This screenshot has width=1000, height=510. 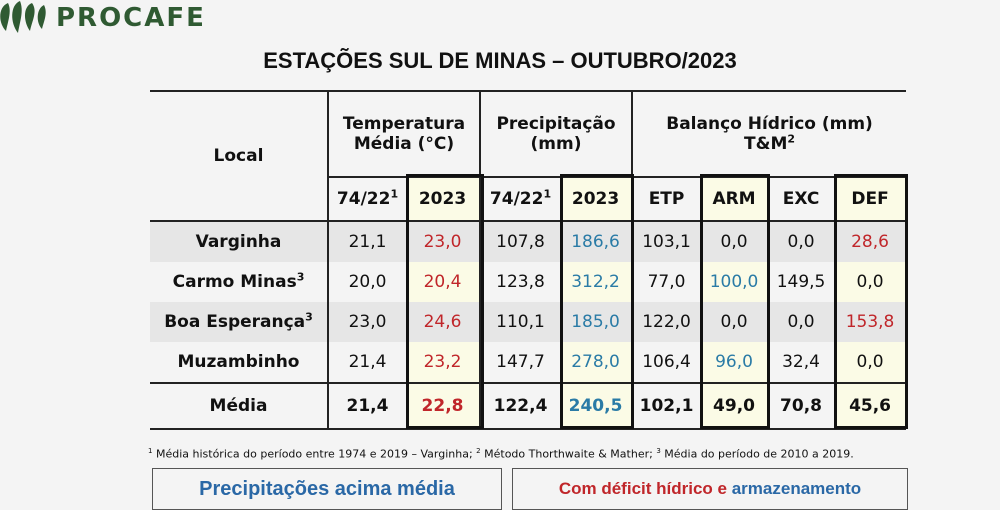 I want to click on subheader-def: DEF, so click(x=870, y=198).